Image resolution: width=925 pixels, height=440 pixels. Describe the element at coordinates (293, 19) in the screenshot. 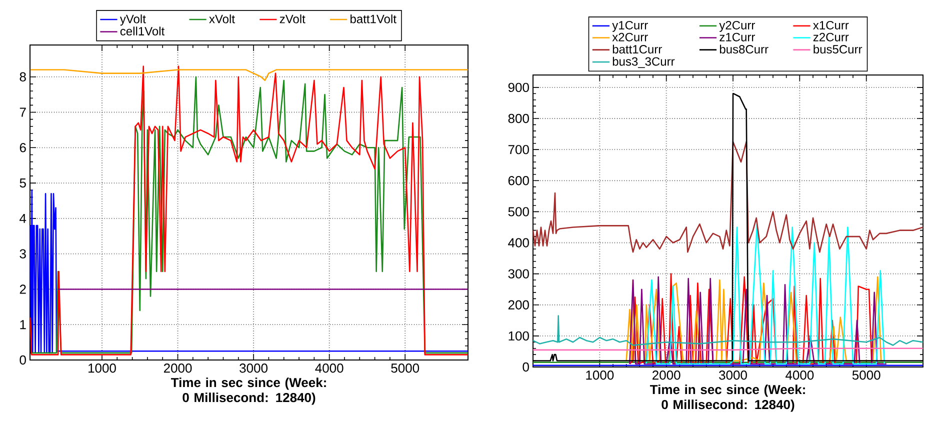

I see `legend-label: zVolt` at that location.